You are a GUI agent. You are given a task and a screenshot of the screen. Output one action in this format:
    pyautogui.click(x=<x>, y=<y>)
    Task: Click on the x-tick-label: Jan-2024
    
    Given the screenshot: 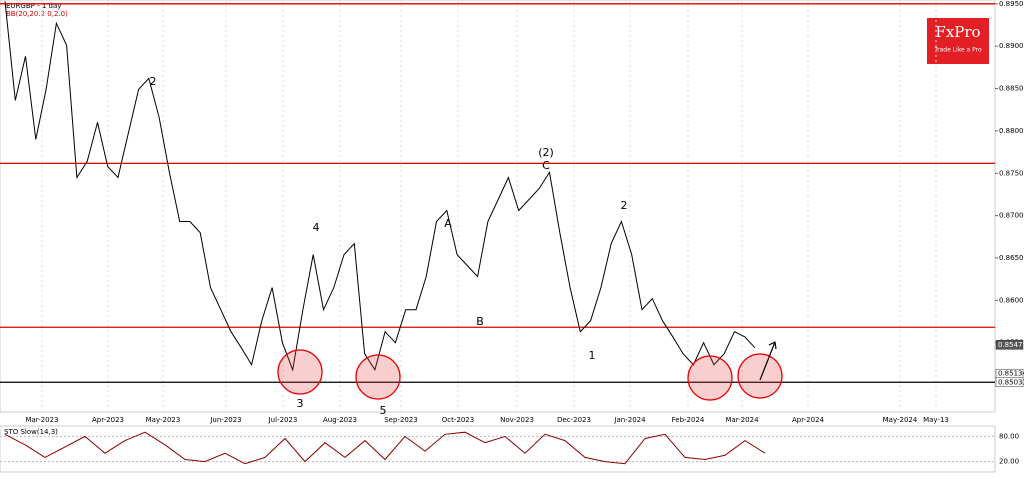 What is the action you would take?
    pyautogui.click(x=629, y=420)
    